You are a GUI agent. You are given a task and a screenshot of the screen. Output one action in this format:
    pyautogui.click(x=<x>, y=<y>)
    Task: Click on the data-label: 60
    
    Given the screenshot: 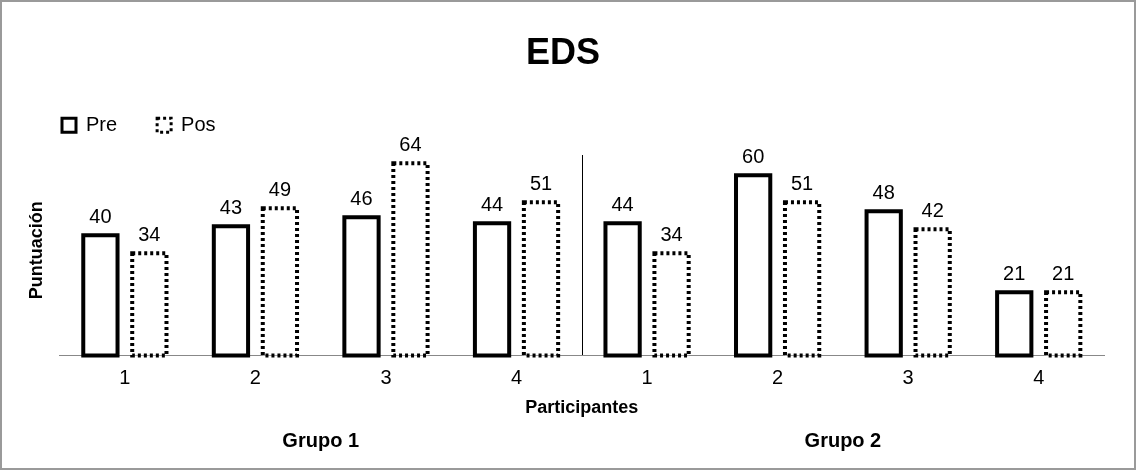 What is the action you would take?
    pyautogui.click(x=753, y=155)
    